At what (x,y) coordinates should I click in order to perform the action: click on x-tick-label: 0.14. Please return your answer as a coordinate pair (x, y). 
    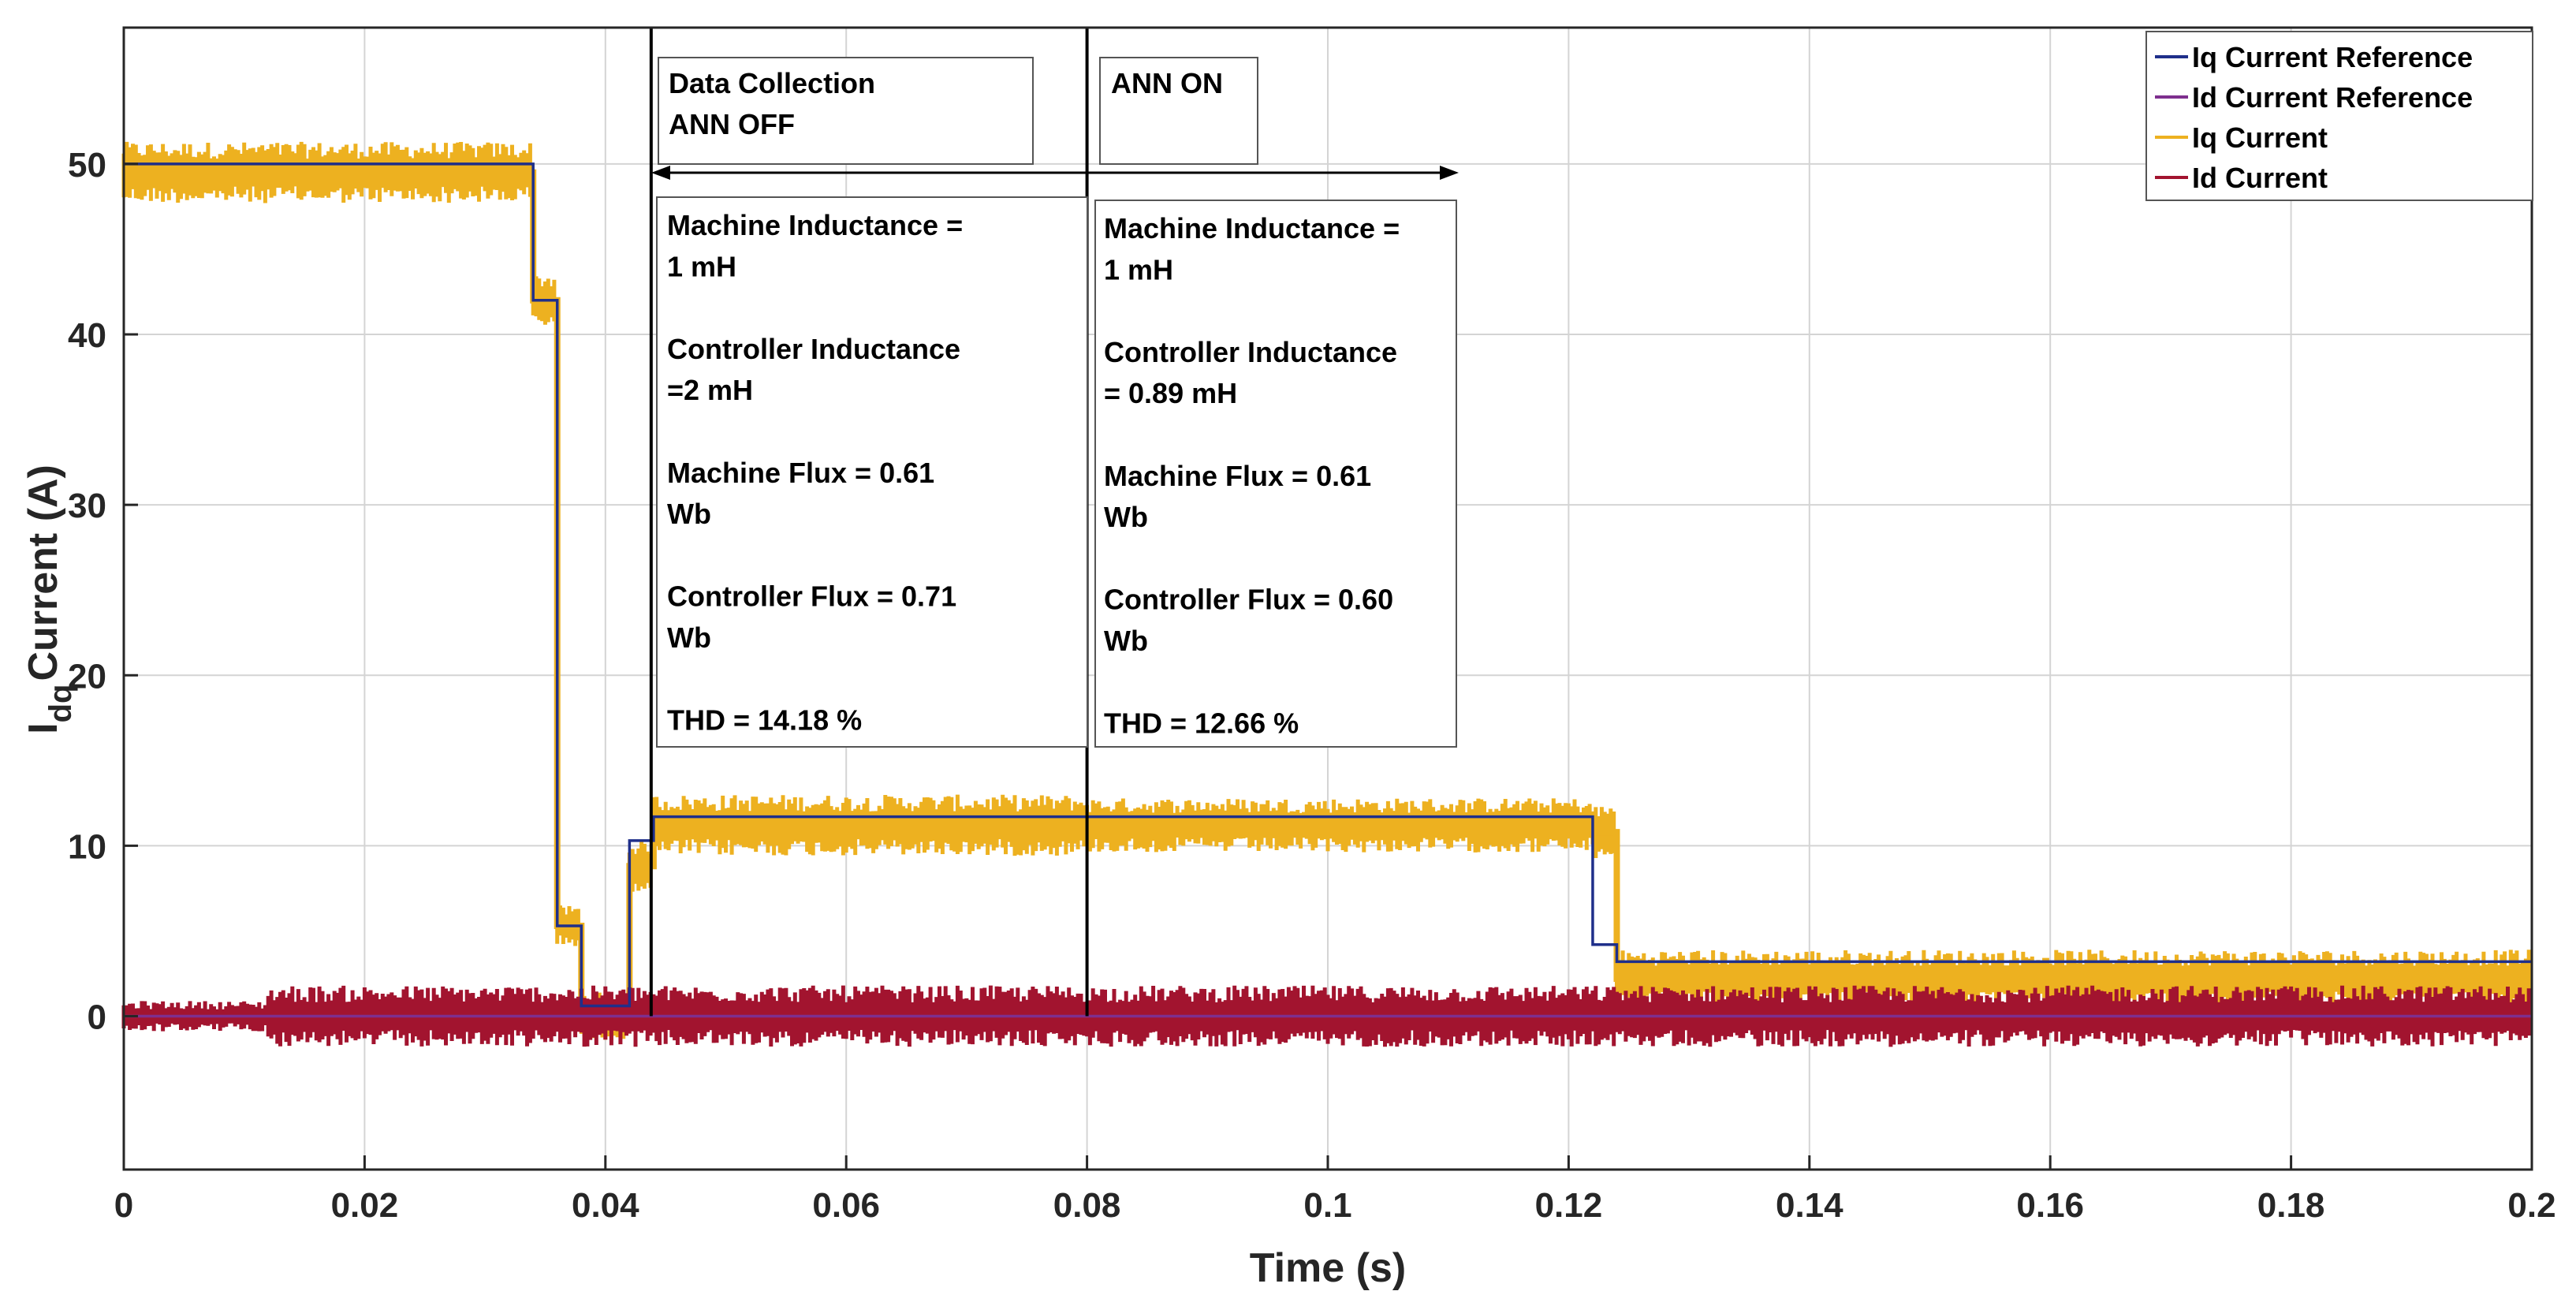
    Looking at the image, I should click on (1810, 1205).